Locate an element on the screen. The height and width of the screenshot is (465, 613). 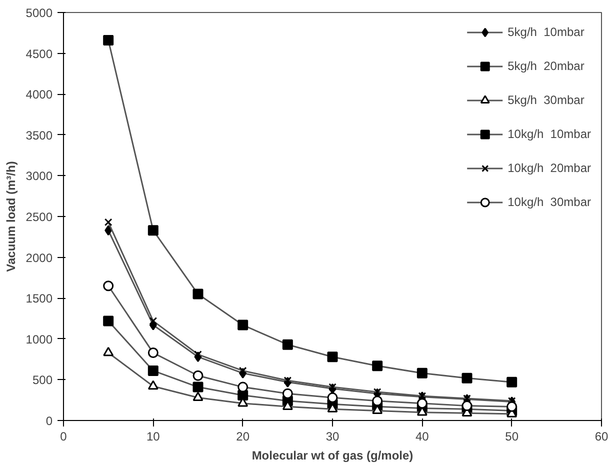
y-tick-label: 1500 is located at coordinates (39, 299).